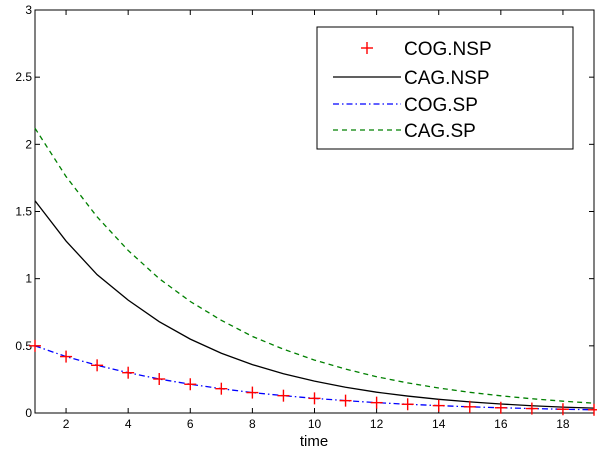 The height and width of the screenshot is (453, 597). Describe the element at coordinates (23, 77) in the screenshot. I see `y-tick-label: 2.5` at that location.